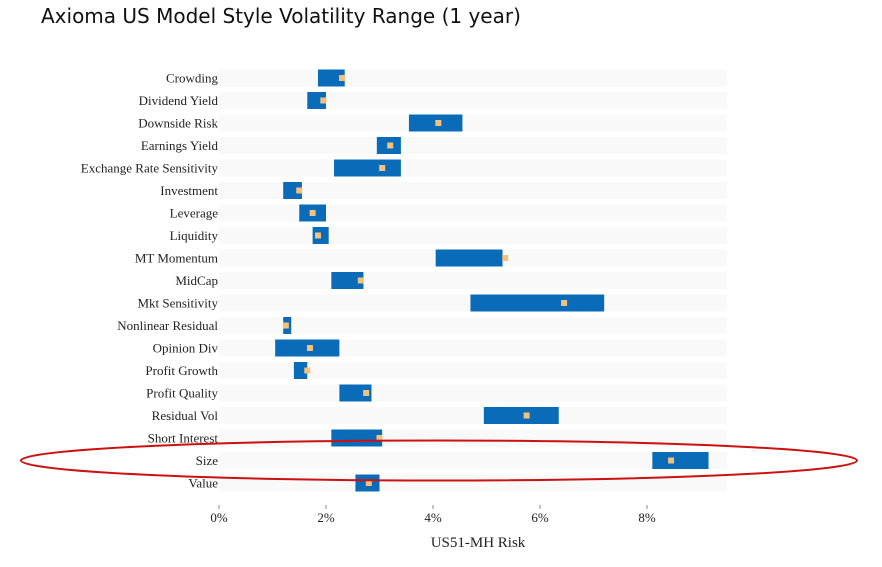  Describe the element at coordinates (316, 100) in the screenshot. I see `range-bar-dividend-yield` at that location.